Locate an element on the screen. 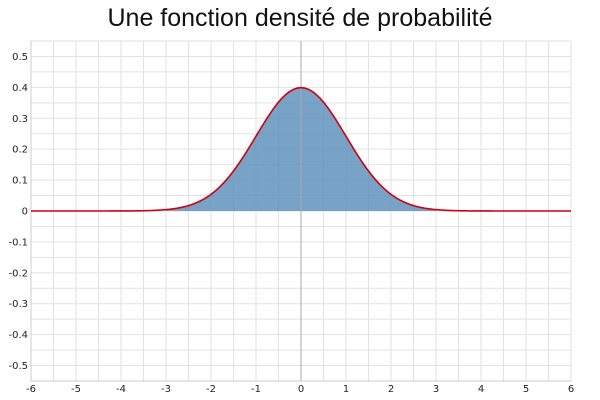  y-tick-label: -0.2 is located at coordinates (18, 273).